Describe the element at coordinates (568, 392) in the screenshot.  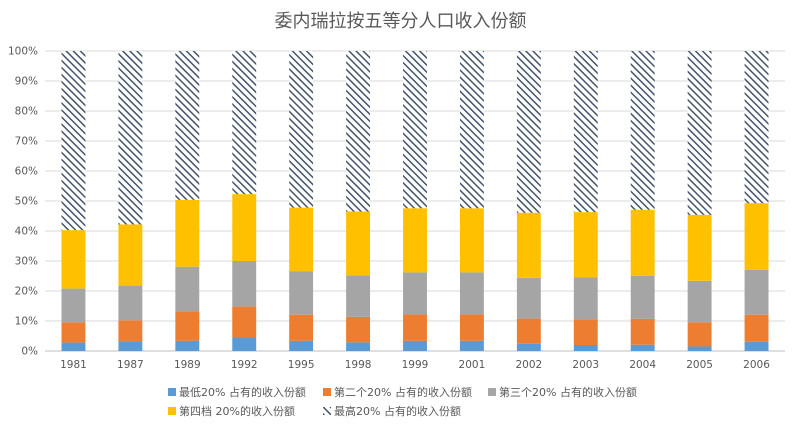
I see `legend-label: 第三个20% 占有的收入份额` at that location.